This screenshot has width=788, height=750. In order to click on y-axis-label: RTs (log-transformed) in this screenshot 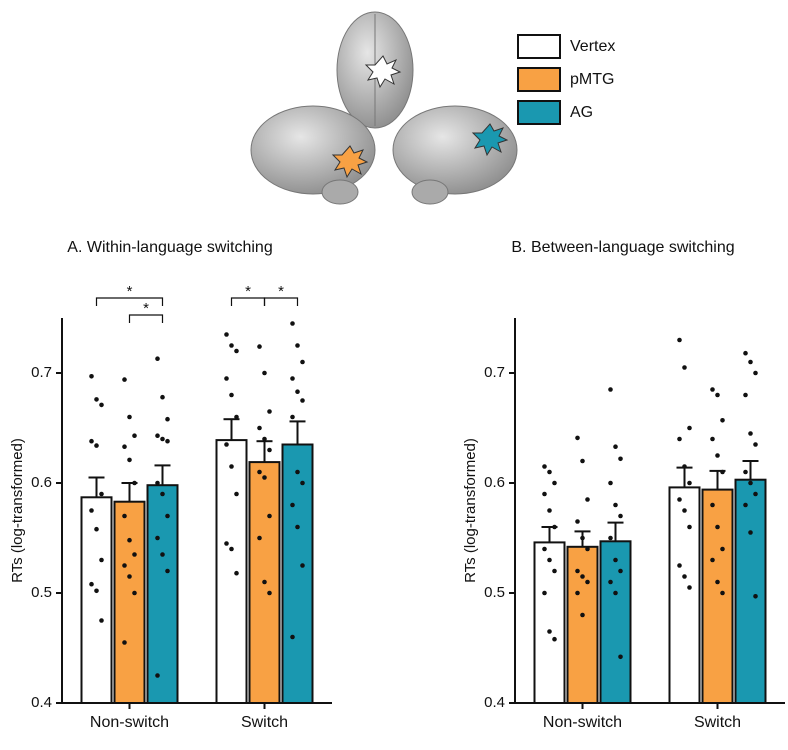, I will do `click(470, 510)`.